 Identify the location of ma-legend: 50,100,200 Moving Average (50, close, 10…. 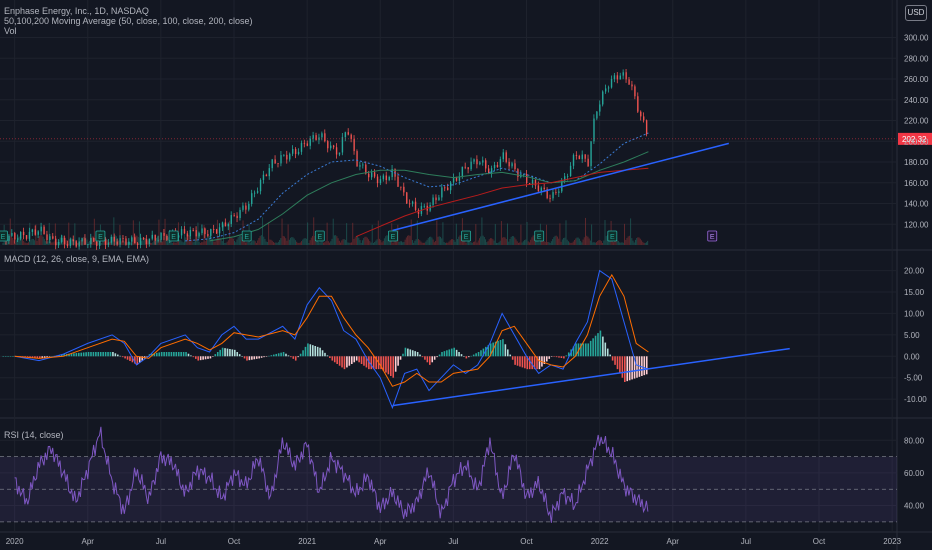
(128, 21).